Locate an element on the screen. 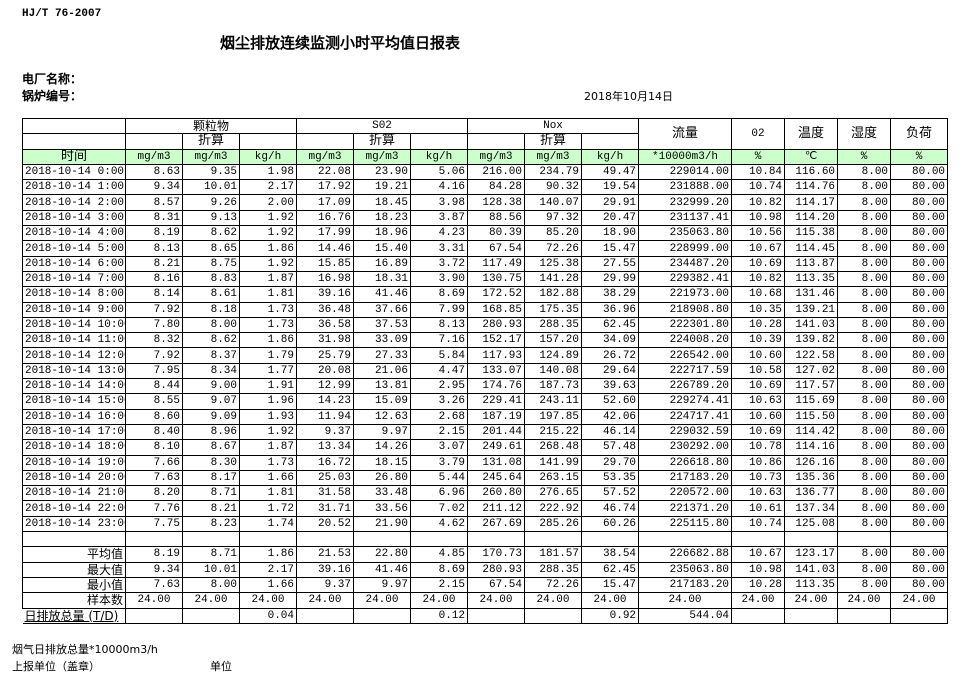 The width and height of the screenshot is (967, 676). value-cell: 126.16 is located at coordinates (811, 462).